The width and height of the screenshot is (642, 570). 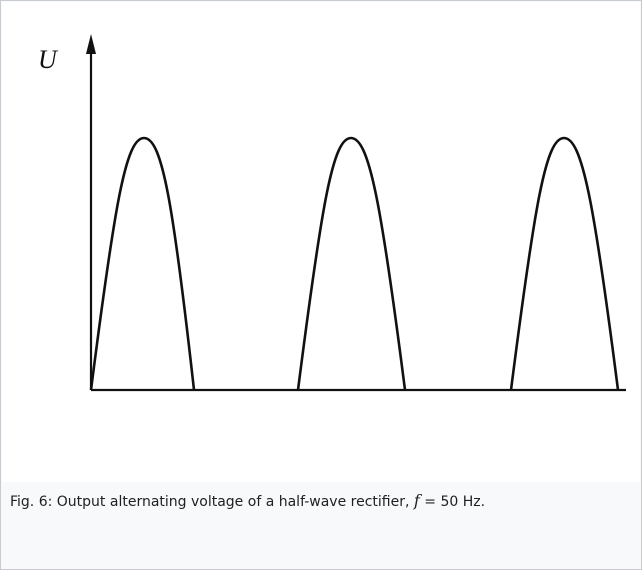 What do you see at coordinates (48, 59) in the screenshot?
I see `y-axis-label: U` at bounding box center [48, 59].